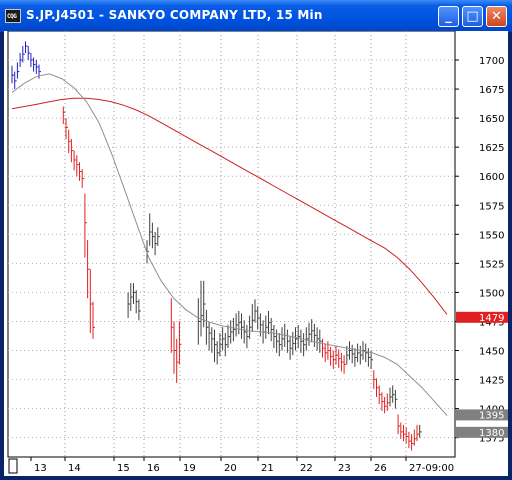 The width and height of the screenshot is (512, 480). I want to click on x-tick-label: 23, so click(344, 468).